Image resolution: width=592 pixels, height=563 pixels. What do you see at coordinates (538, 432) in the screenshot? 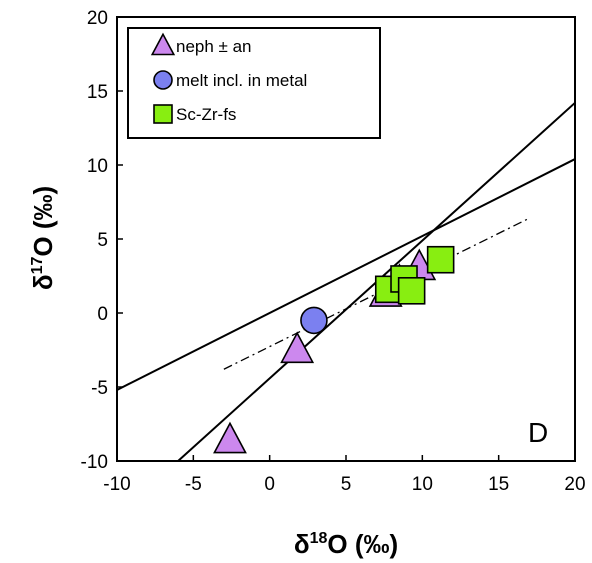
I see `panel-label: D` at bounding box center [538, 432].